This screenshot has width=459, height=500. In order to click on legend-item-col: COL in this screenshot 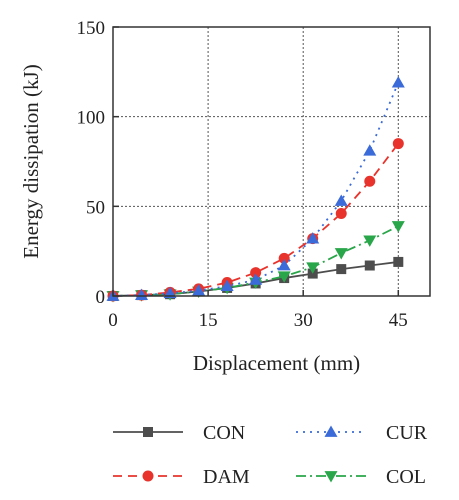, I will do `click(361, 477)`.